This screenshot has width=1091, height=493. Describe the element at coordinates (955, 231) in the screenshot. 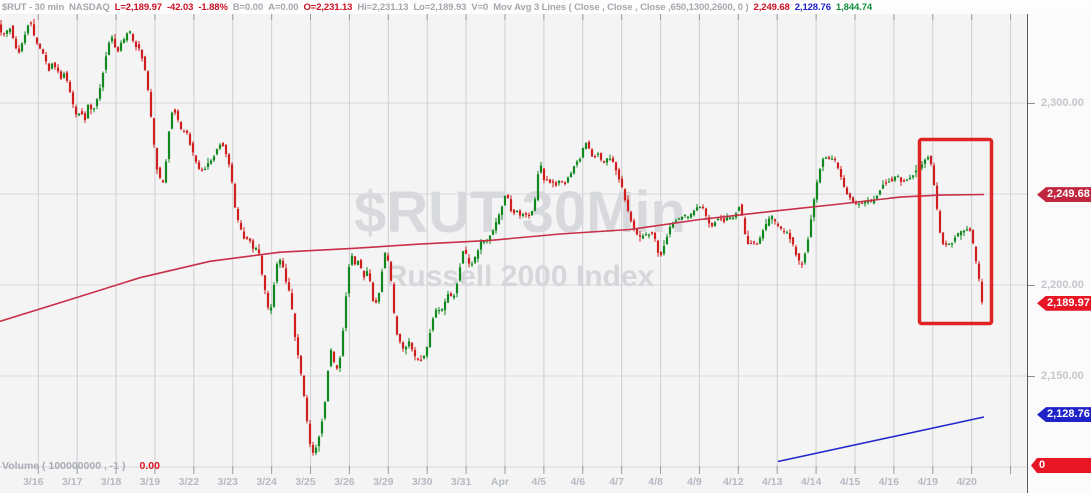

I see `annotation-rectangle` at that location.